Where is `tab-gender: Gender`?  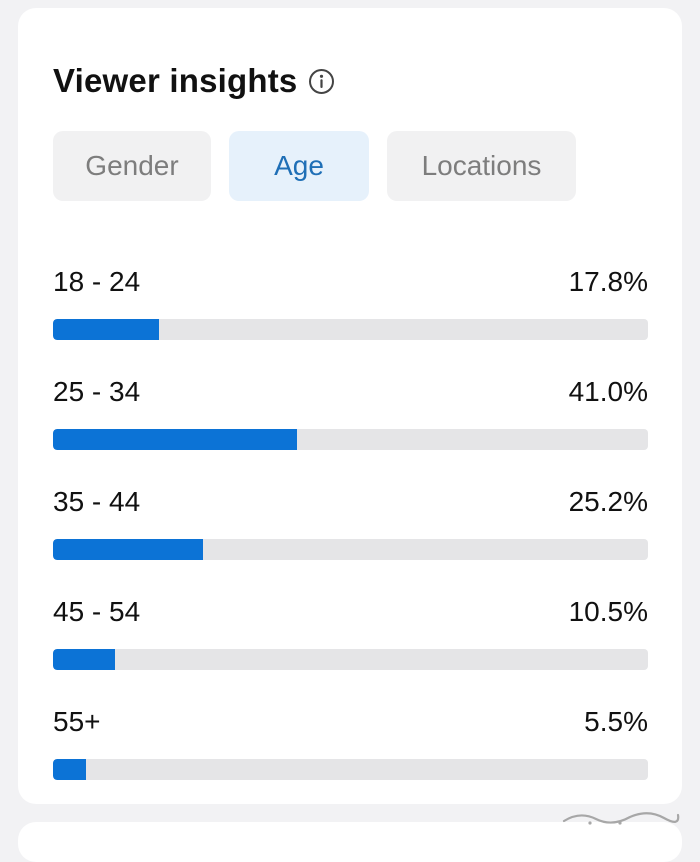 tab-gender: Gender is located at coordinates (132, 166).